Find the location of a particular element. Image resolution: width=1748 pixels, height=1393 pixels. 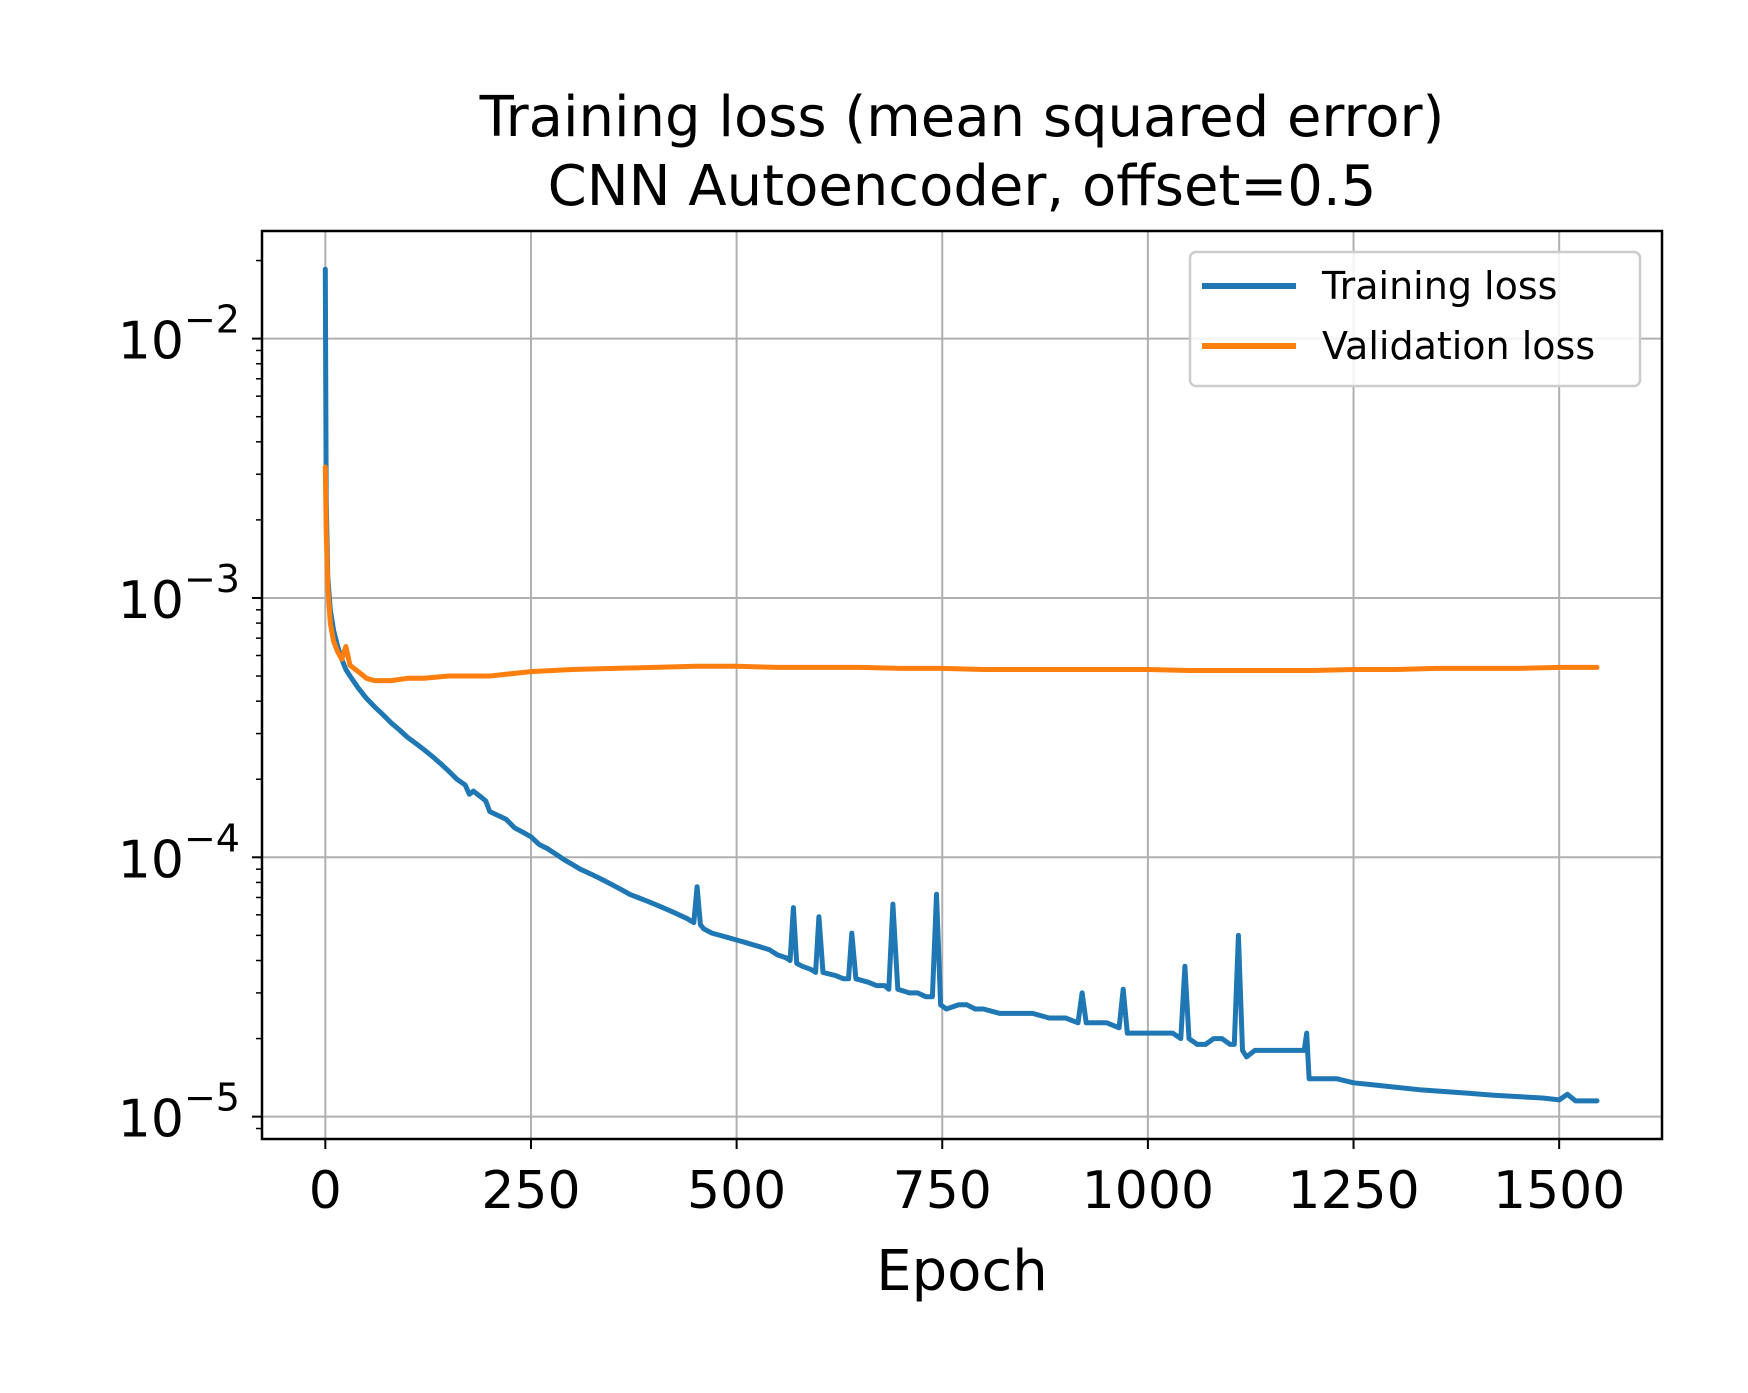

legend: Training loss Validation loss is located at coordinates (1415, 319).